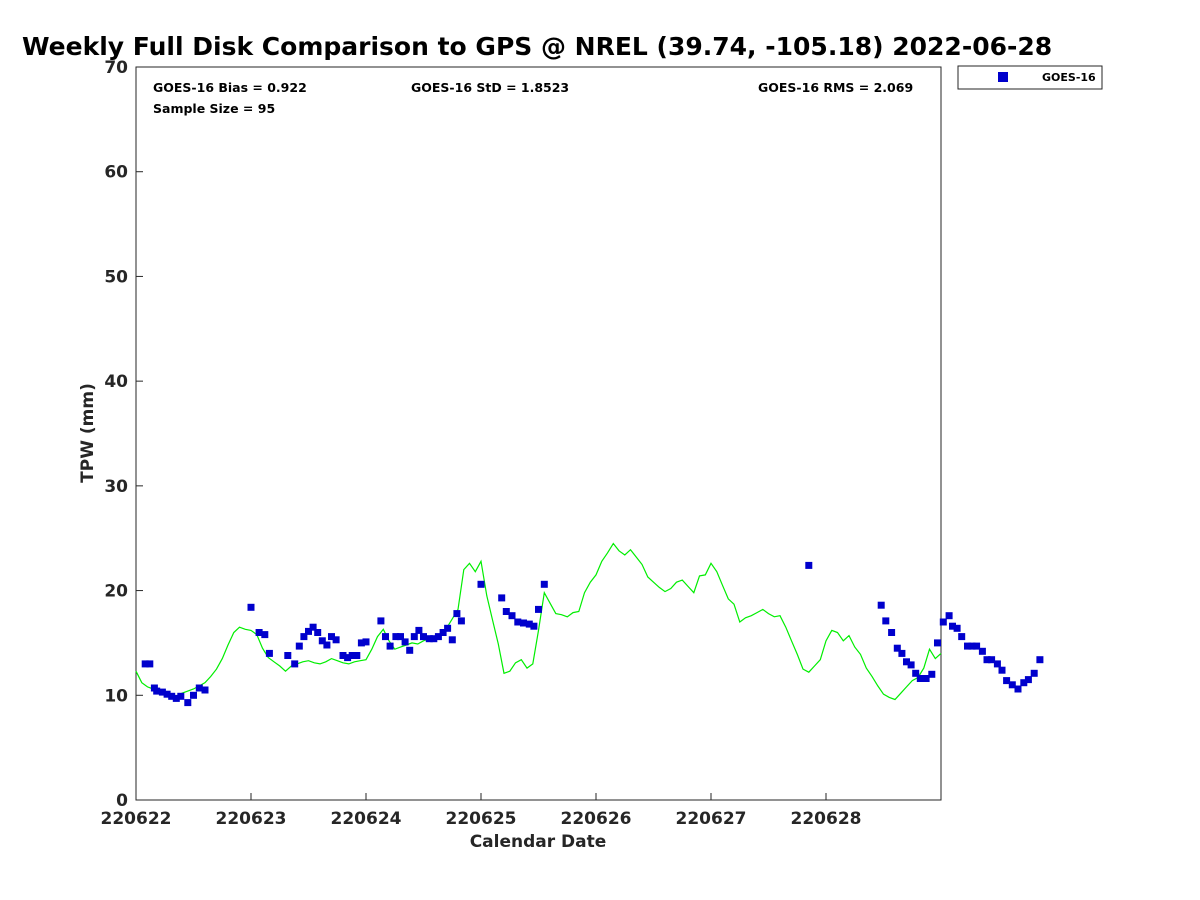  Describe the element at coordinates (116, 277) in the screenshot. I see `y-tick-label: 50` at that location.